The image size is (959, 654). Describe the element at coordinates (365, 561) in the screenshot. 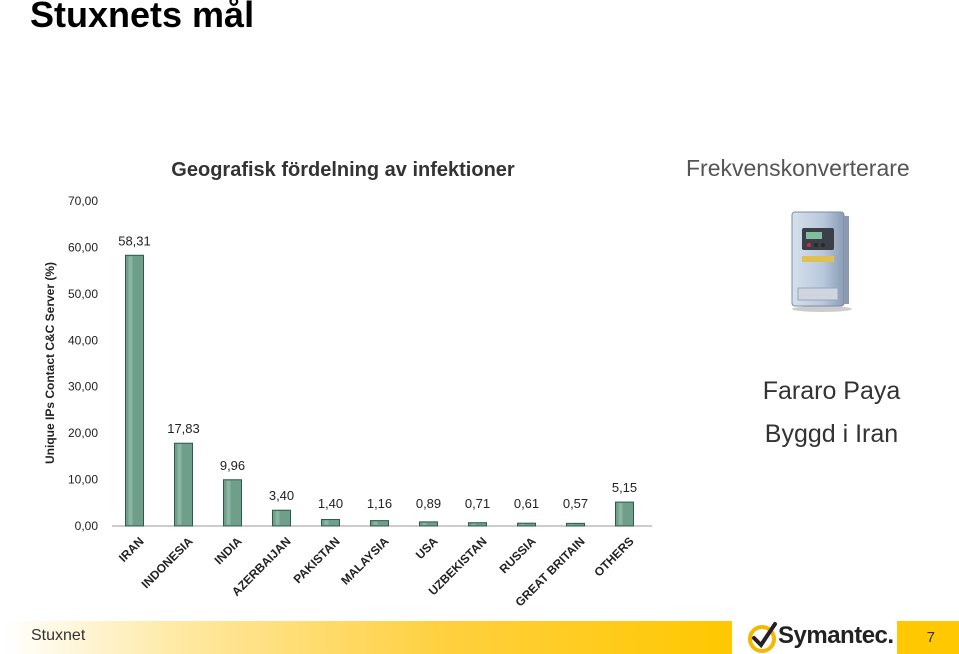

I see `x-tick-label: MALAYSIA` at that location.